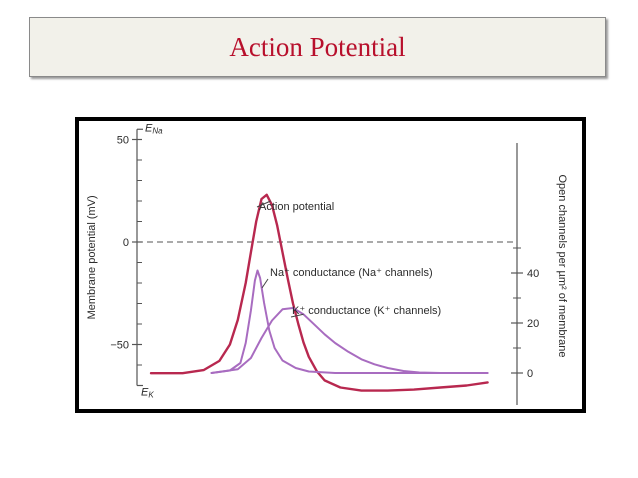 Image resolution: width=638 pixels, height=478 pixels. What do you see at coordinates (296, 207) in the screenshot?
I see `annotation-action-potential: Action potential` at bounding box center [296, 207].